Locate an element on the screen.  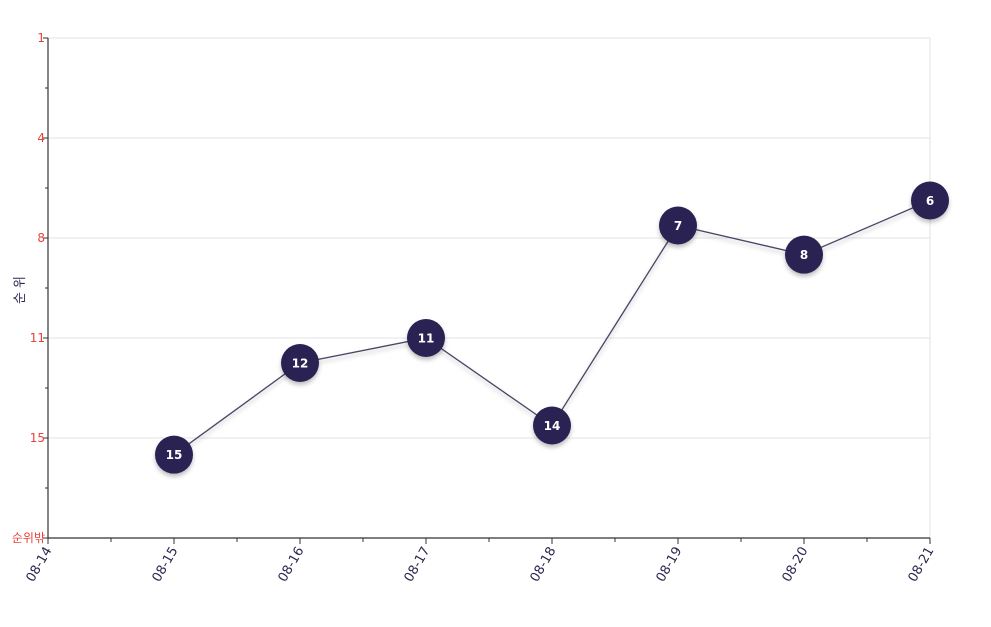
y-tick-label: 1 is located at coordinates (41, 38).